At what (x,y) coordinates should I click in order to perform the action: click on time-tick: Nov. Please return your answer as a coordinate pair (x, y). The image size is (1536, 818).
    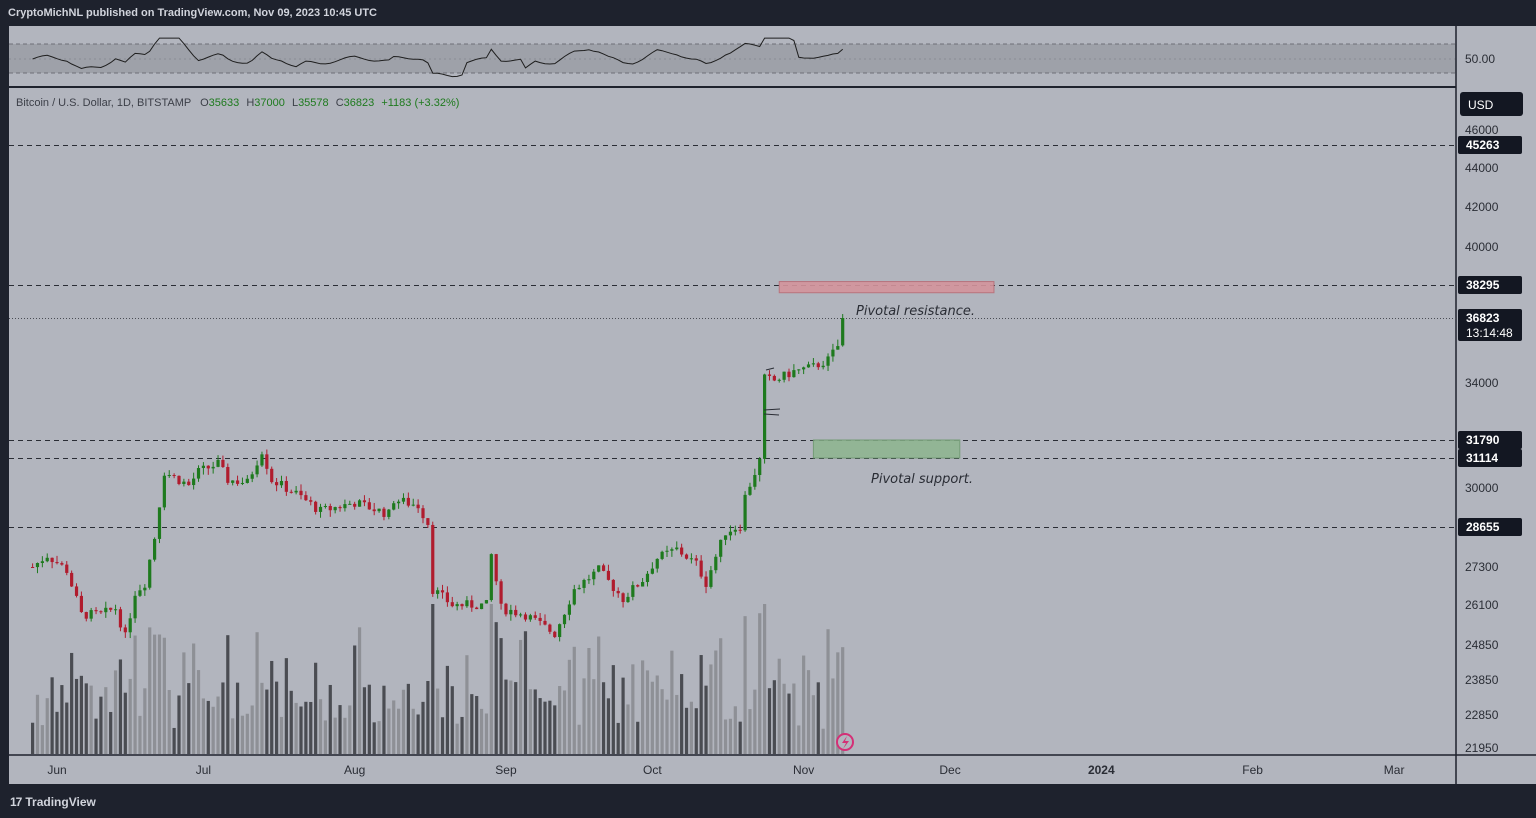
    Looking at the image, I should click on (803, 770).